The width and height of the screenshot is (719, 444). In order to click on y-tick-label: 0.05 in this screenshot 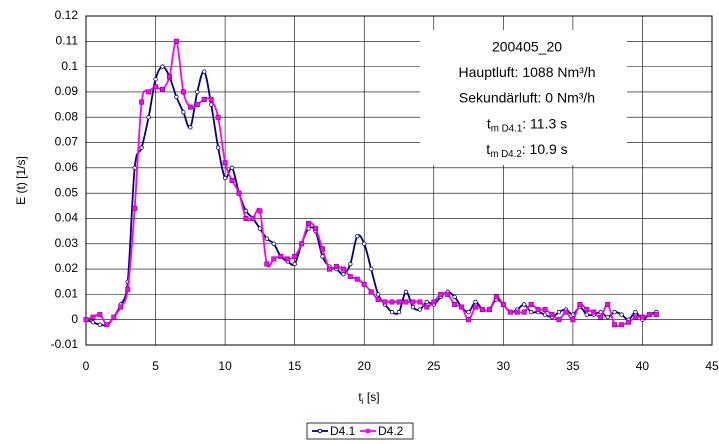, I will do `click(67, 192)`.